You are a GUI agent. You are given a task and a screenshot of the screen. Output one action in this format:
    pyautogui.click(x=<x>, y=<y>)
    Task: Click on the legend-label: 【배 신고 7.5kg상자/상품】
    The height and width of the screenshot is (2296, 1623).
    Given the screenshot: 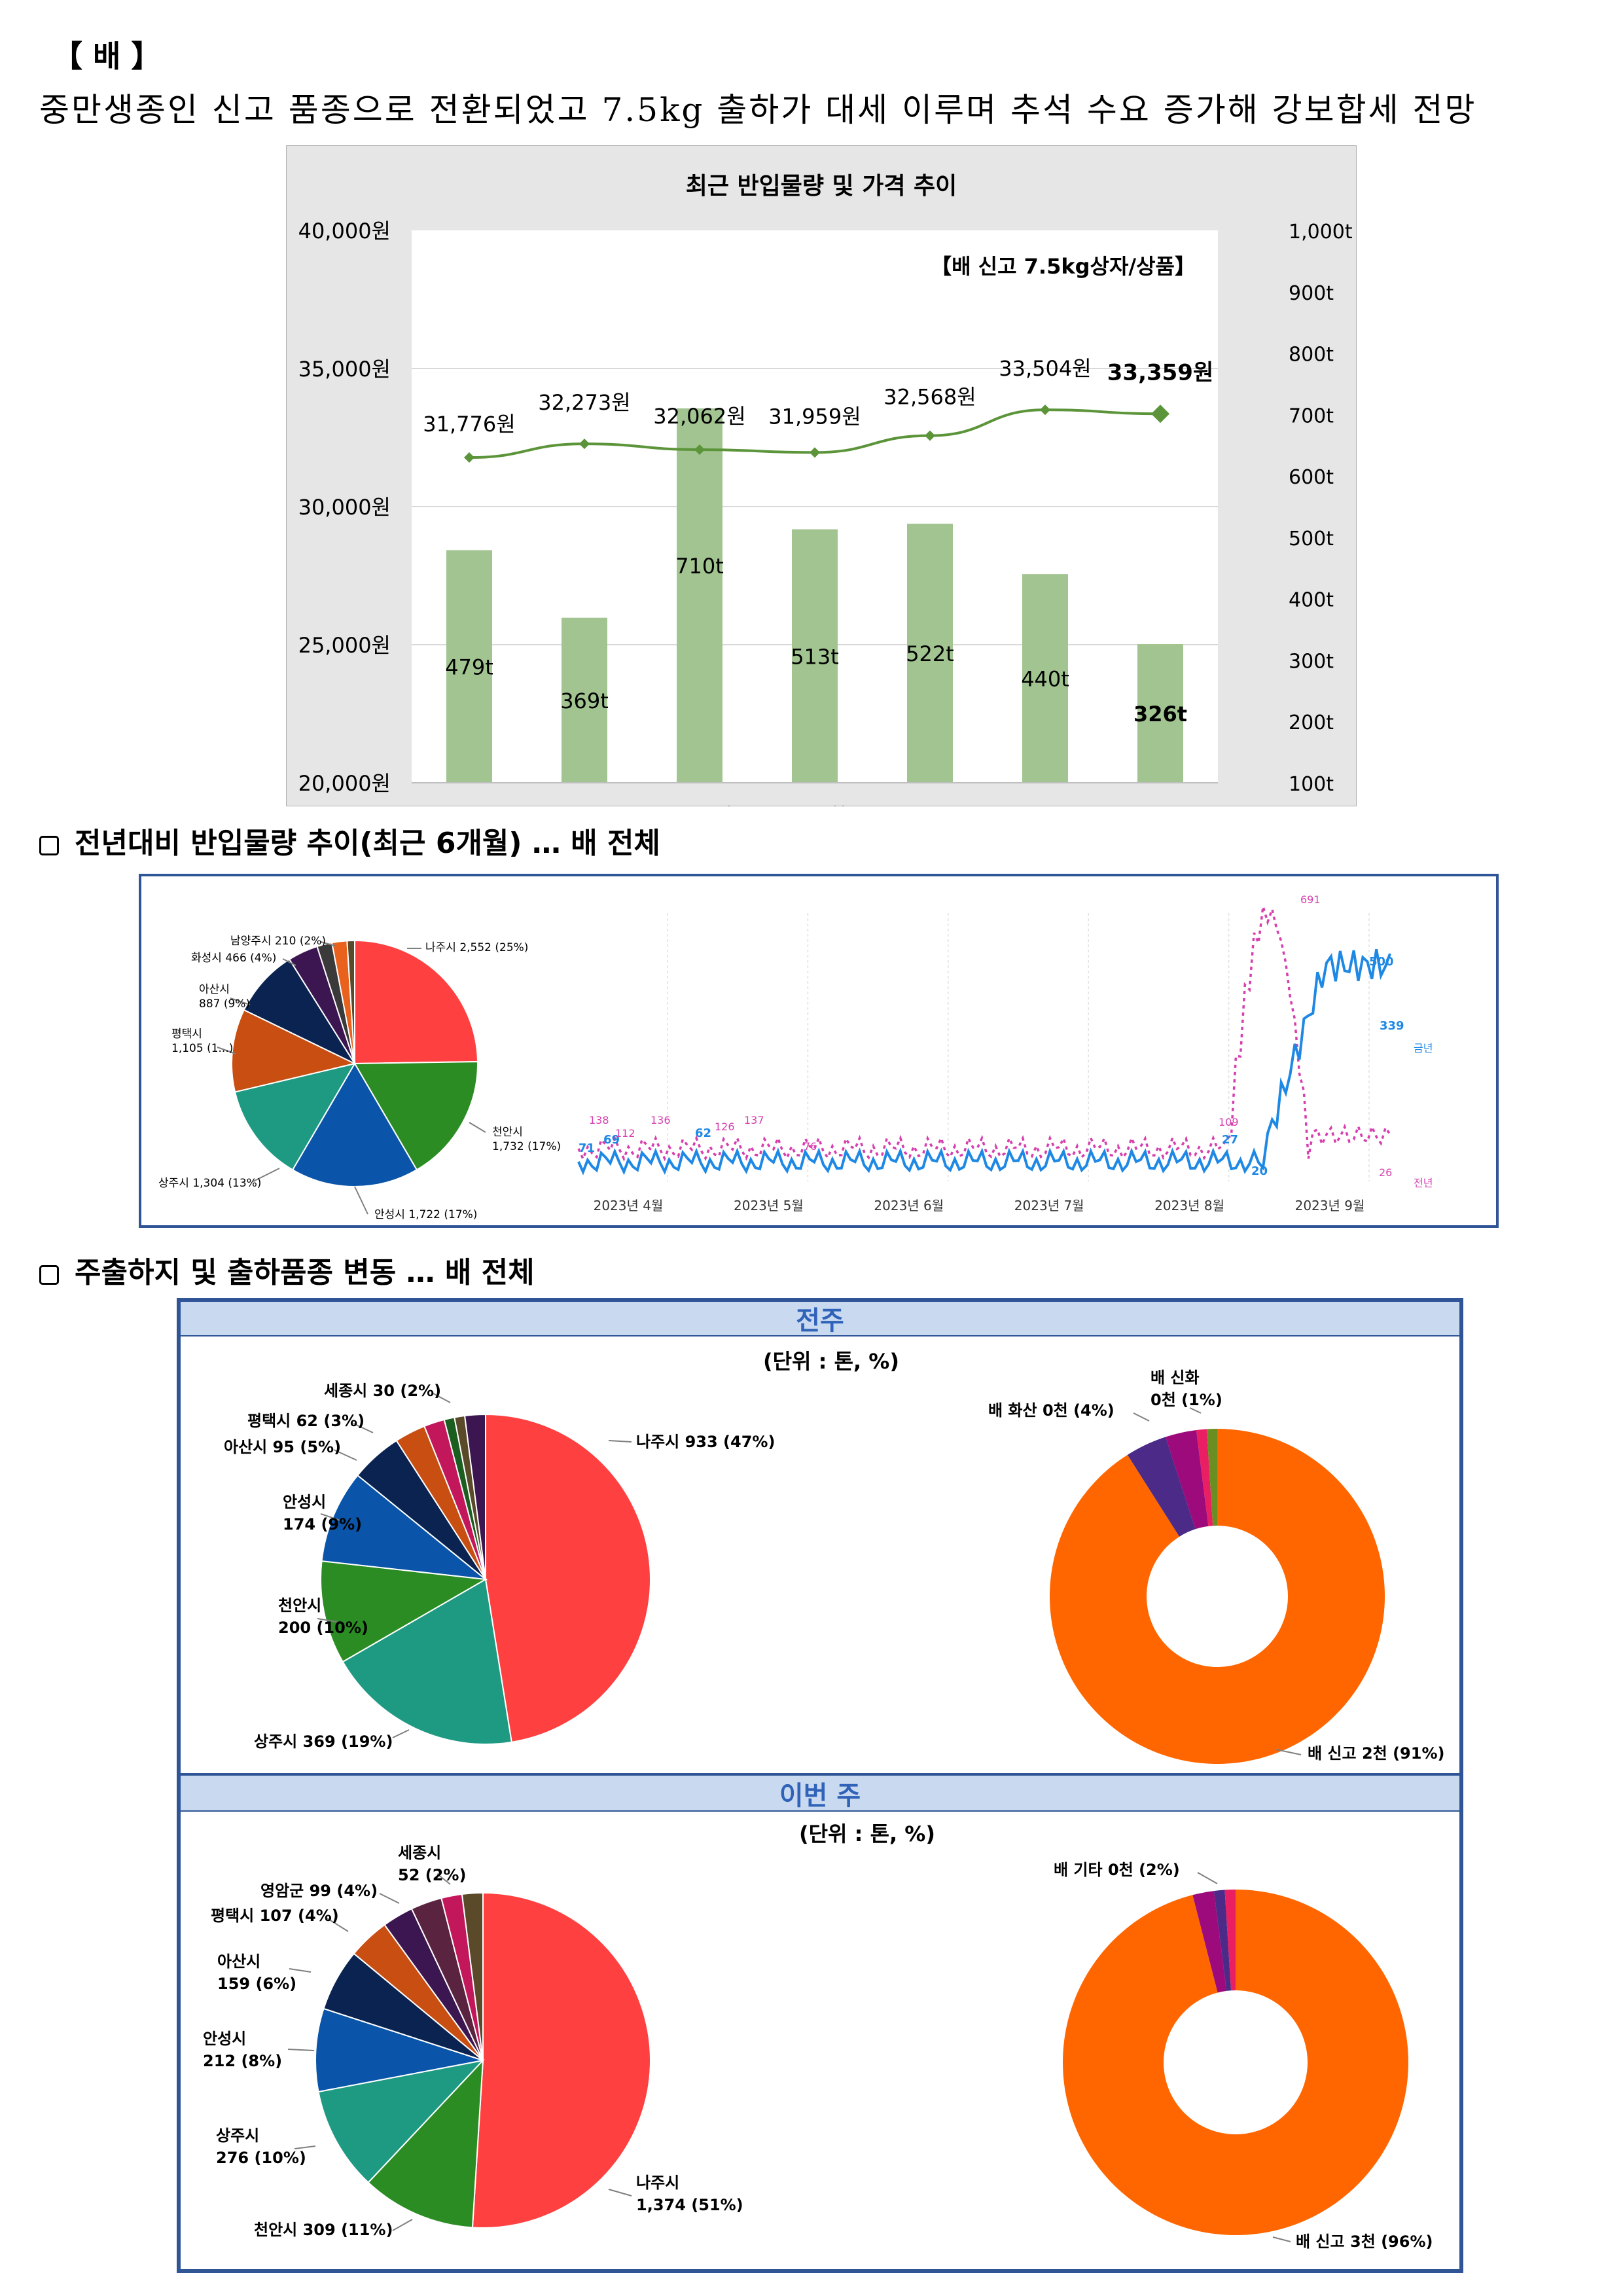 What is the action you would take?
    pyautogui.click(x=1063, y=266)
    